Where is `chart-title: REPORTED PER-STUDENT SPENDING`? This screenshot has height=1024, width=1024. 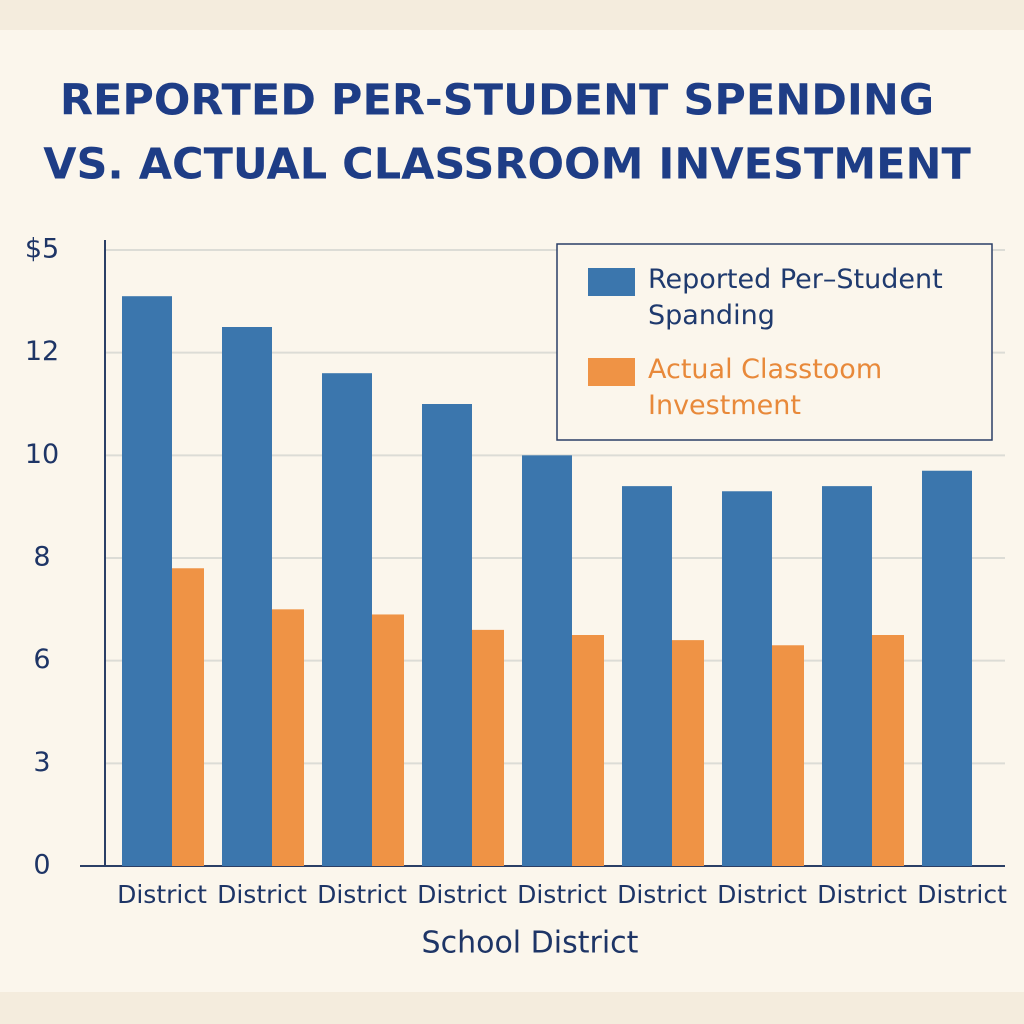 chart-title: REPORTED PER-STUDENT SPENDING is located at coordinates (497, 101).